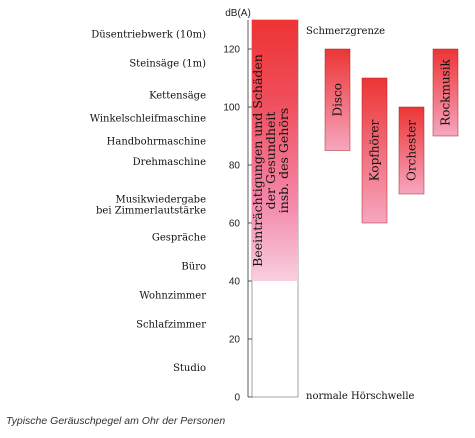 This screenshot has height=438, width=475. I want to click on source-label: Wohnzimmer, so click(172, 295).